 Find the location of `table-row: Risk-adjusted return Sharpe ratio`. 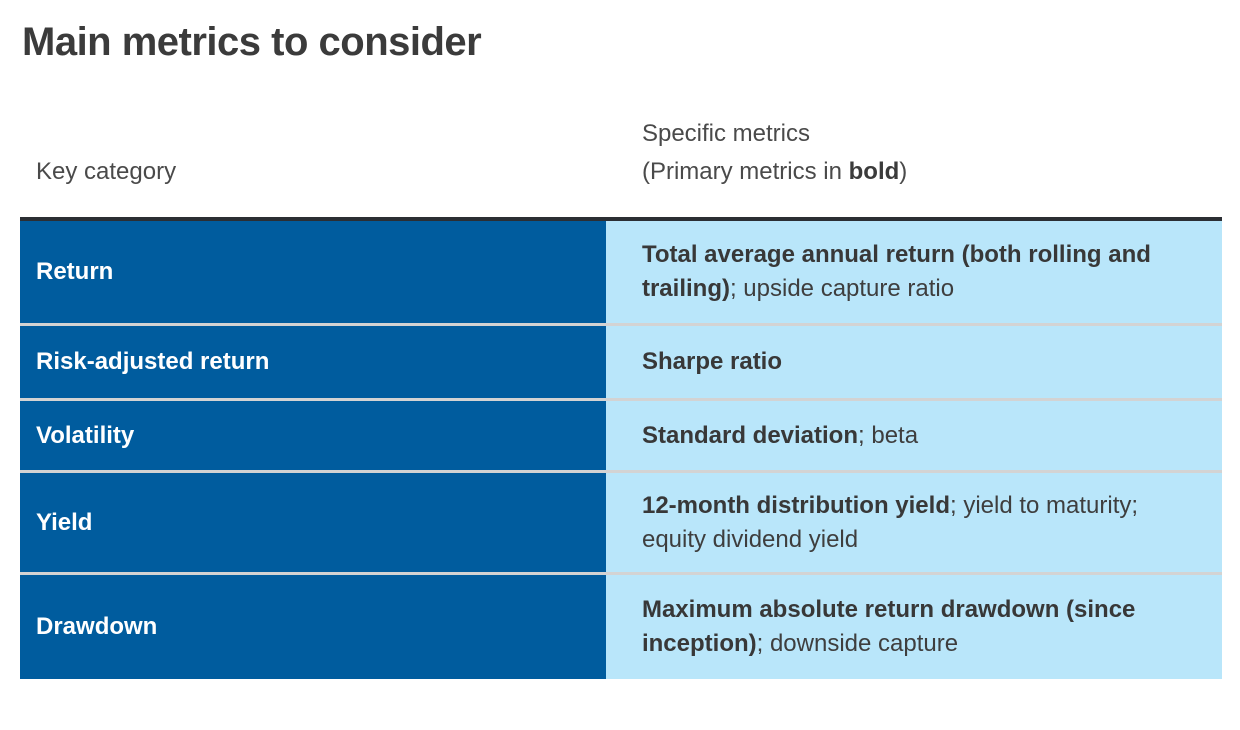

table-row: Risk-adjusted return Sharpe ratio is located at coordinates (621, 360).